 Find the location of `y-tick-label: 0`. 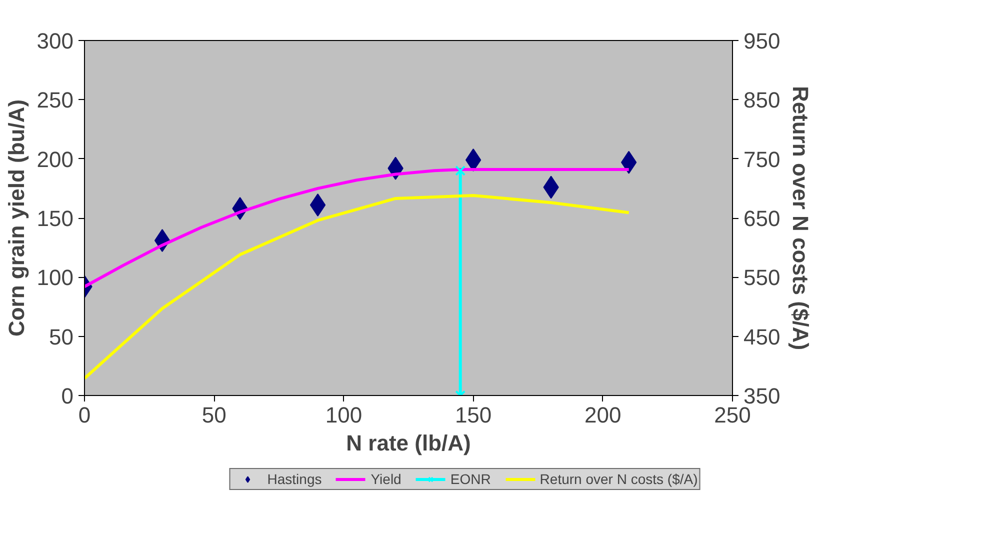

y-tick-label: 0 is located at coordinates (67, 396).